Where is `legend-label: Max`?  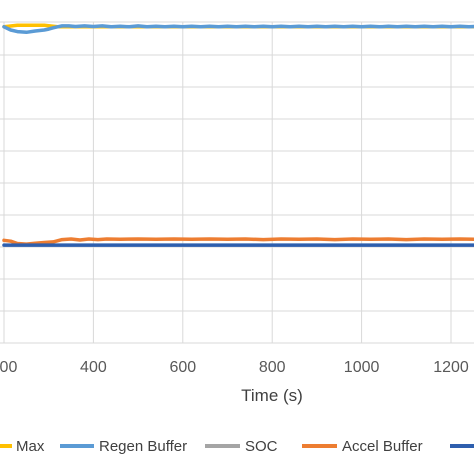
legend-label: Max is located at coordinates (30, 446).